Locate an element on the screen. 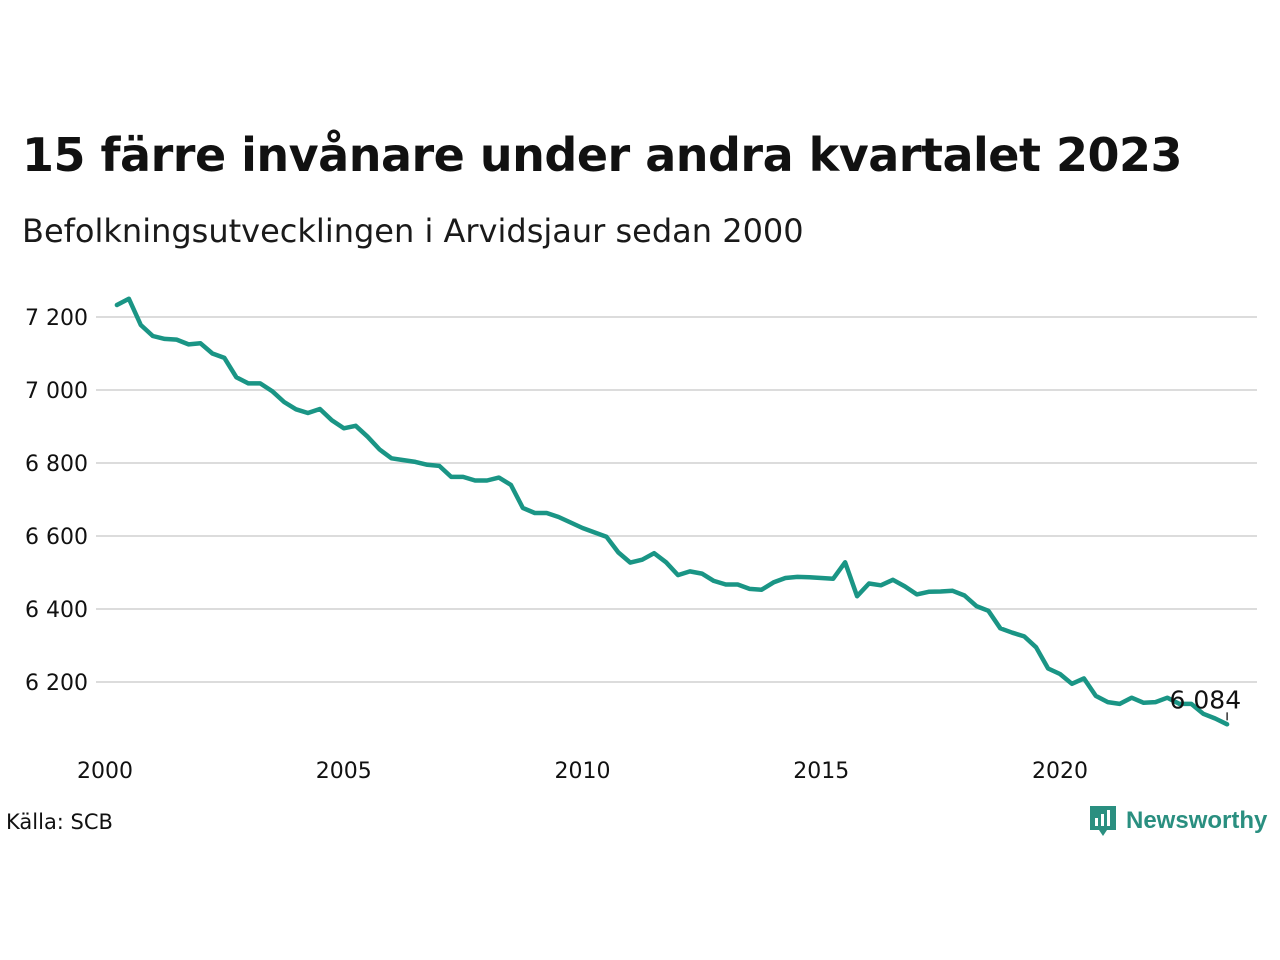  x-tick-label: 2020 is located at coordinates (1060, 771).